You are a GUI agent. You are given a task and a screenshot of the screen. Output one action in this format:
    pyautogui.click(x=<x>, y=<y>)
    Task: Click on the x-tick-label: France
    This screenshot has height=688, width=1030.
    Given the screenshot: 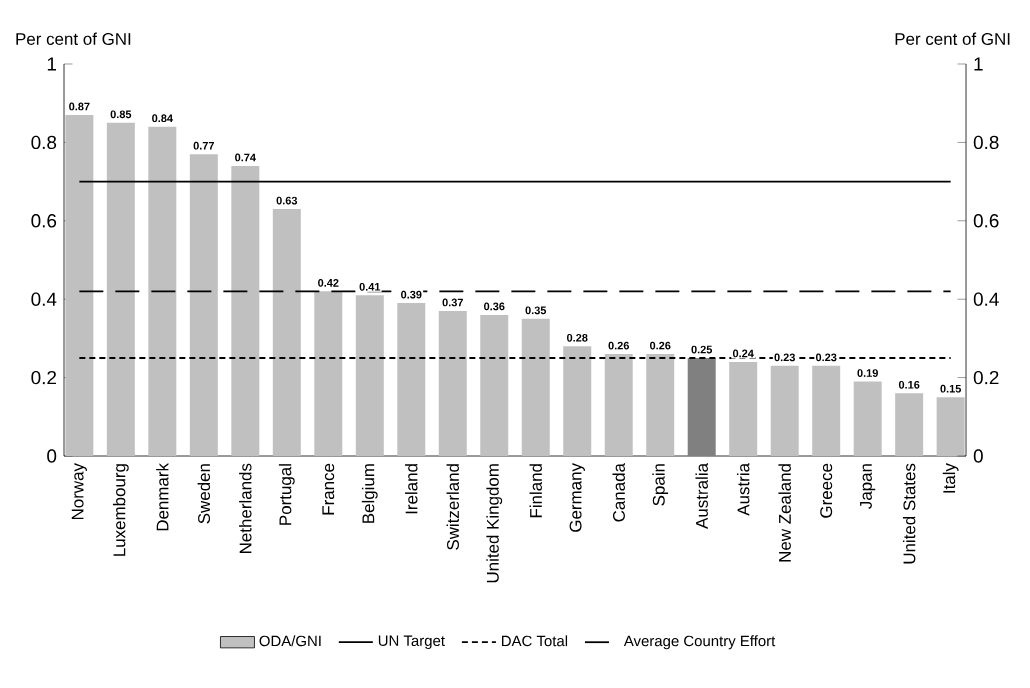 What is the action you would take?
    pyautogui.click(x=328, y=489)
    